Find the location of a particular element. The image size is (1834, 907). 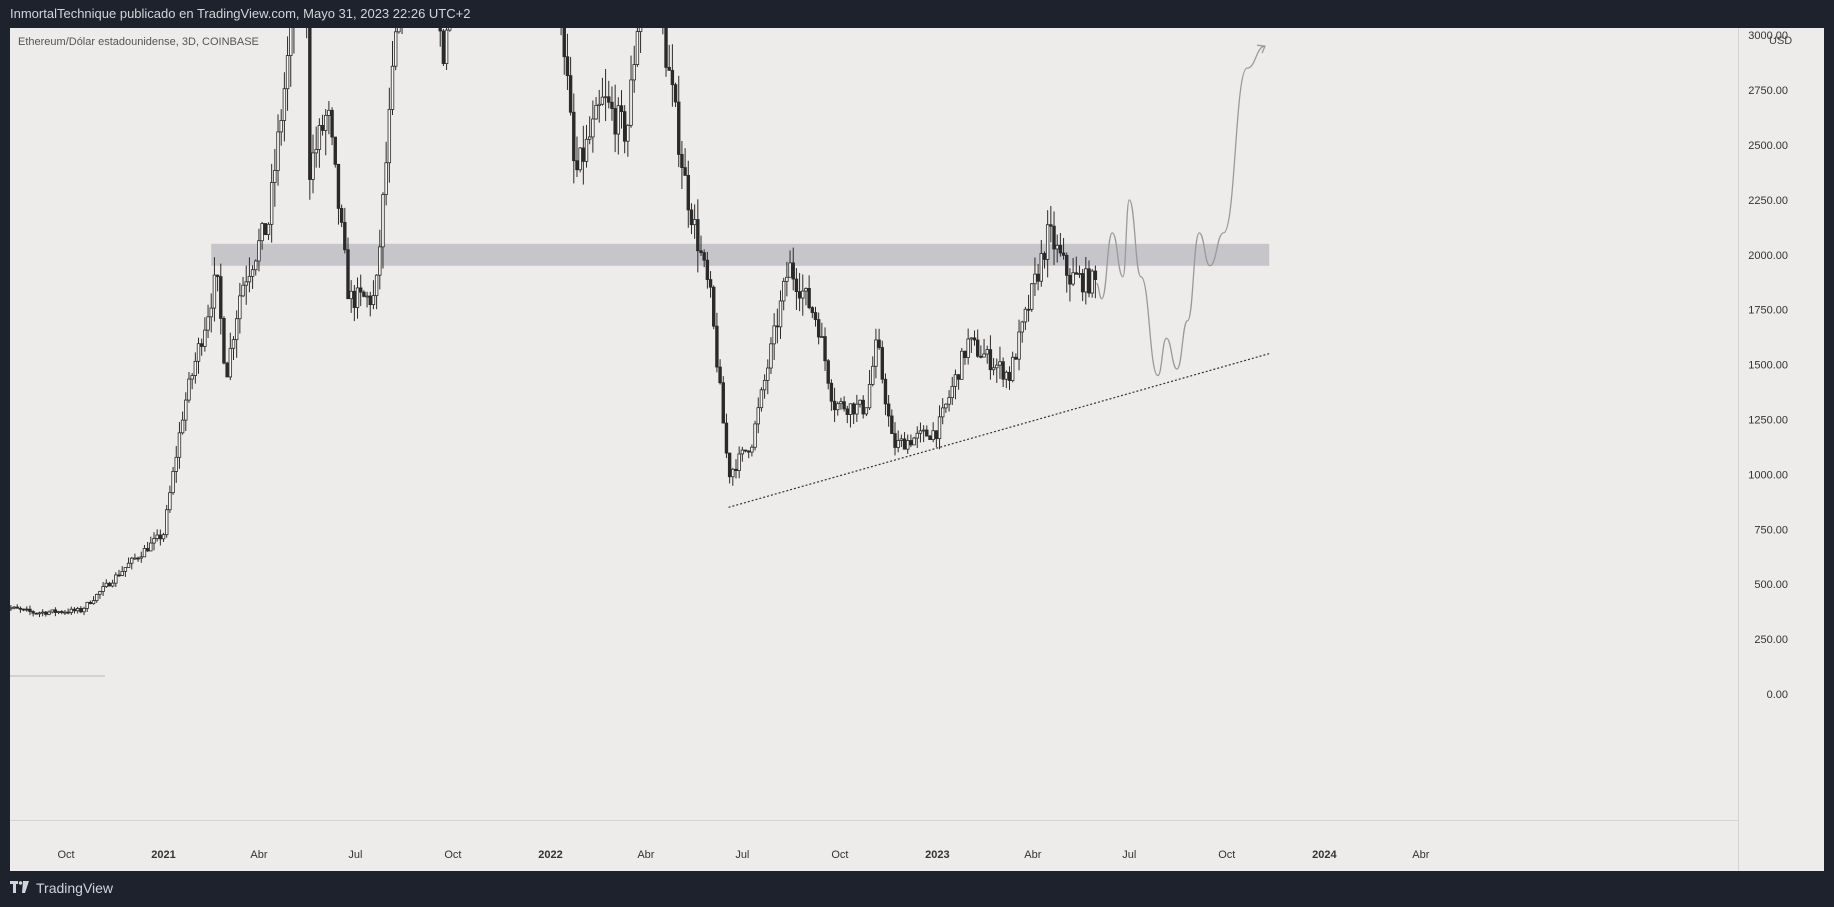

support-trendline is located at coordinates (999, 430).